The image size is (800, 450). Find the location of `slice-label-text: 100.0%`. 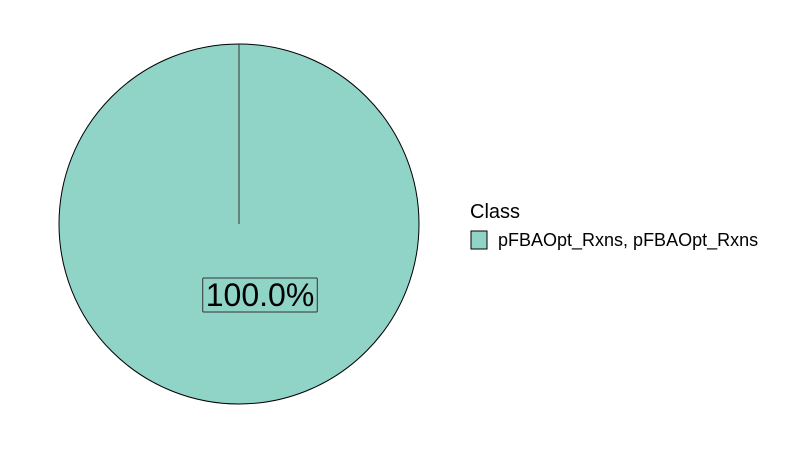

slice-label-text: 100.0% is located at coordinates (260, 295).